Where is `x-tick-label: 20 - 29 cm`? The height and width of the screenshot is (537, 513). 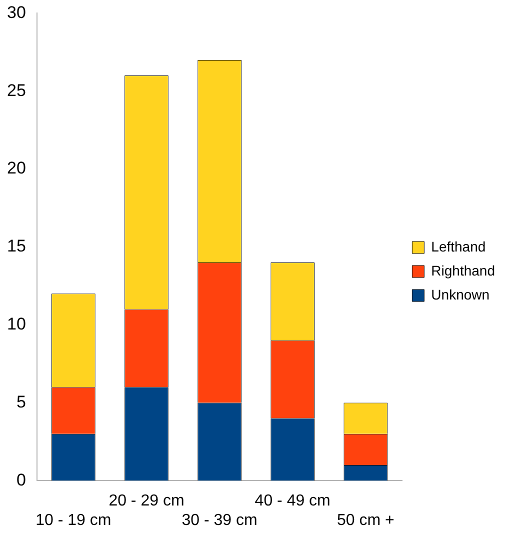
x-tick-label: 20 - 29 cm is located at coordinates (146, 501).